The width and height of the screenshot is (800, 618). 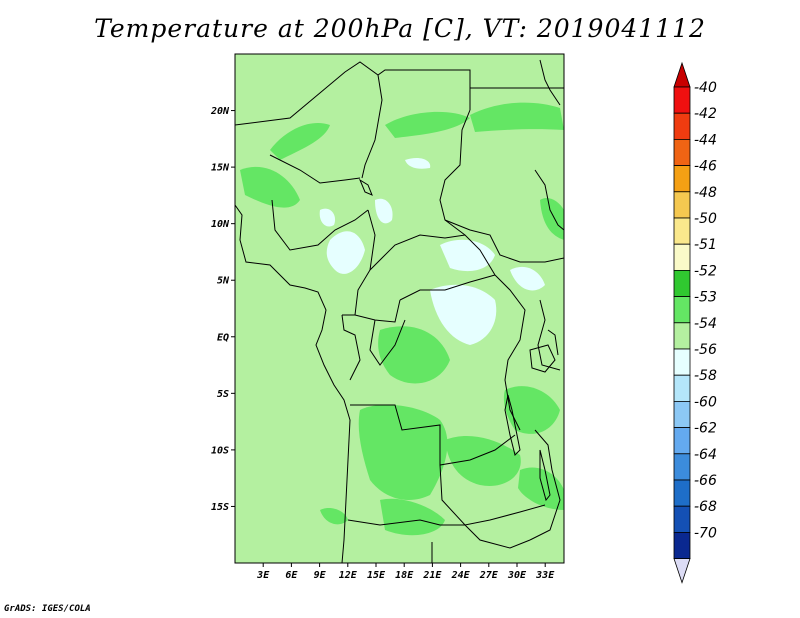 What do you see at coordinates (512, 425) in the screenshot?
I see `lake-tanganyika` at bounding box center [512, 425].